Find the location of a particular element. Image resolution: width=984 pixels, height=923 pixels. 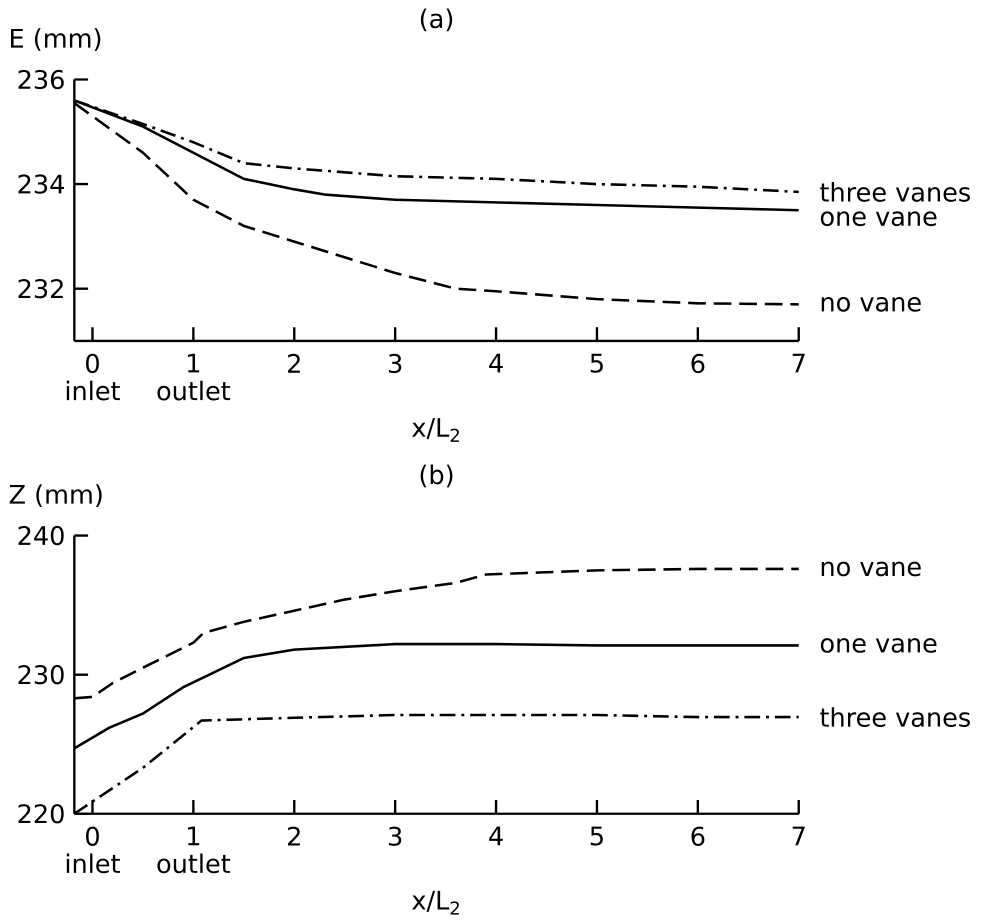

y-axis-title: Z (mm) is located at coordinates (56, 495).